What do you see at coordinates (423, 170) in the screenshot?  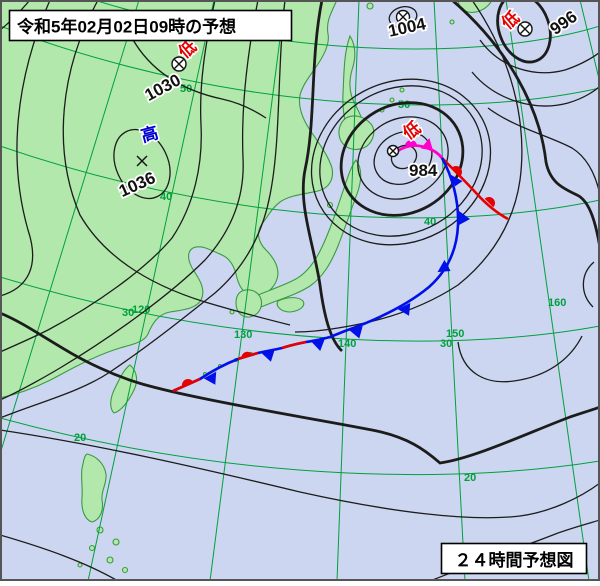 I see `low-value: 984` at bounding box center [423, 170].